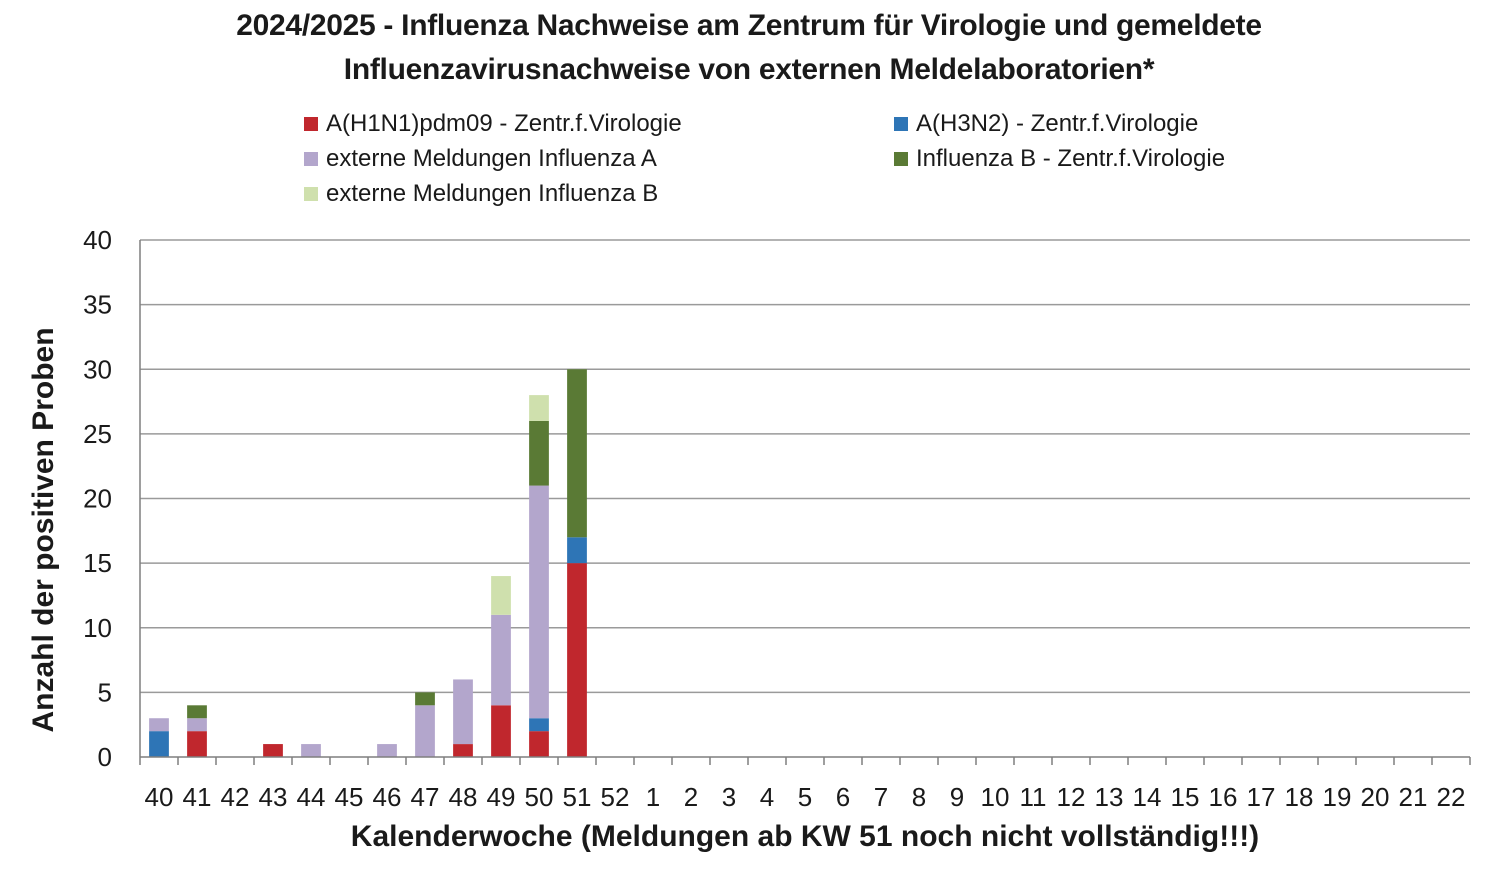  I want to click on y-tick-label: 10, so click(97, 628).